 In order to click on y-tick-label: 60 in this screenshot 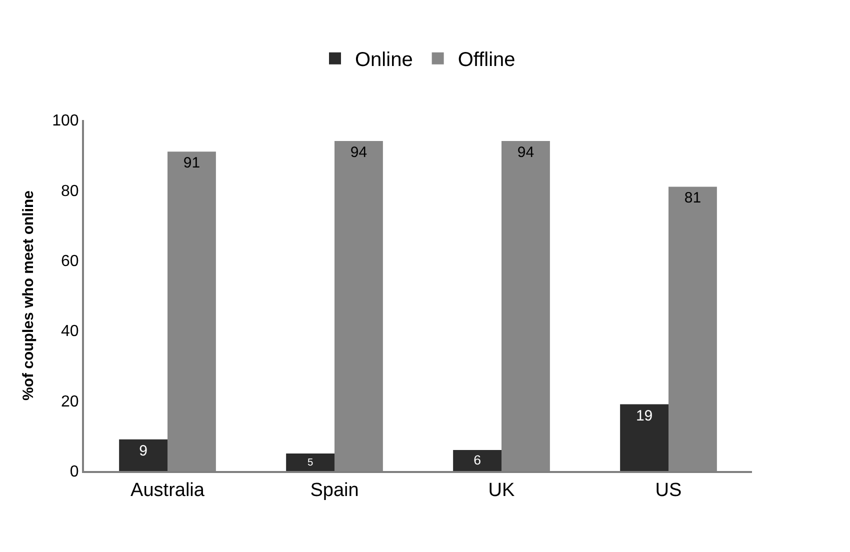, I will do `click(70, 261)`.